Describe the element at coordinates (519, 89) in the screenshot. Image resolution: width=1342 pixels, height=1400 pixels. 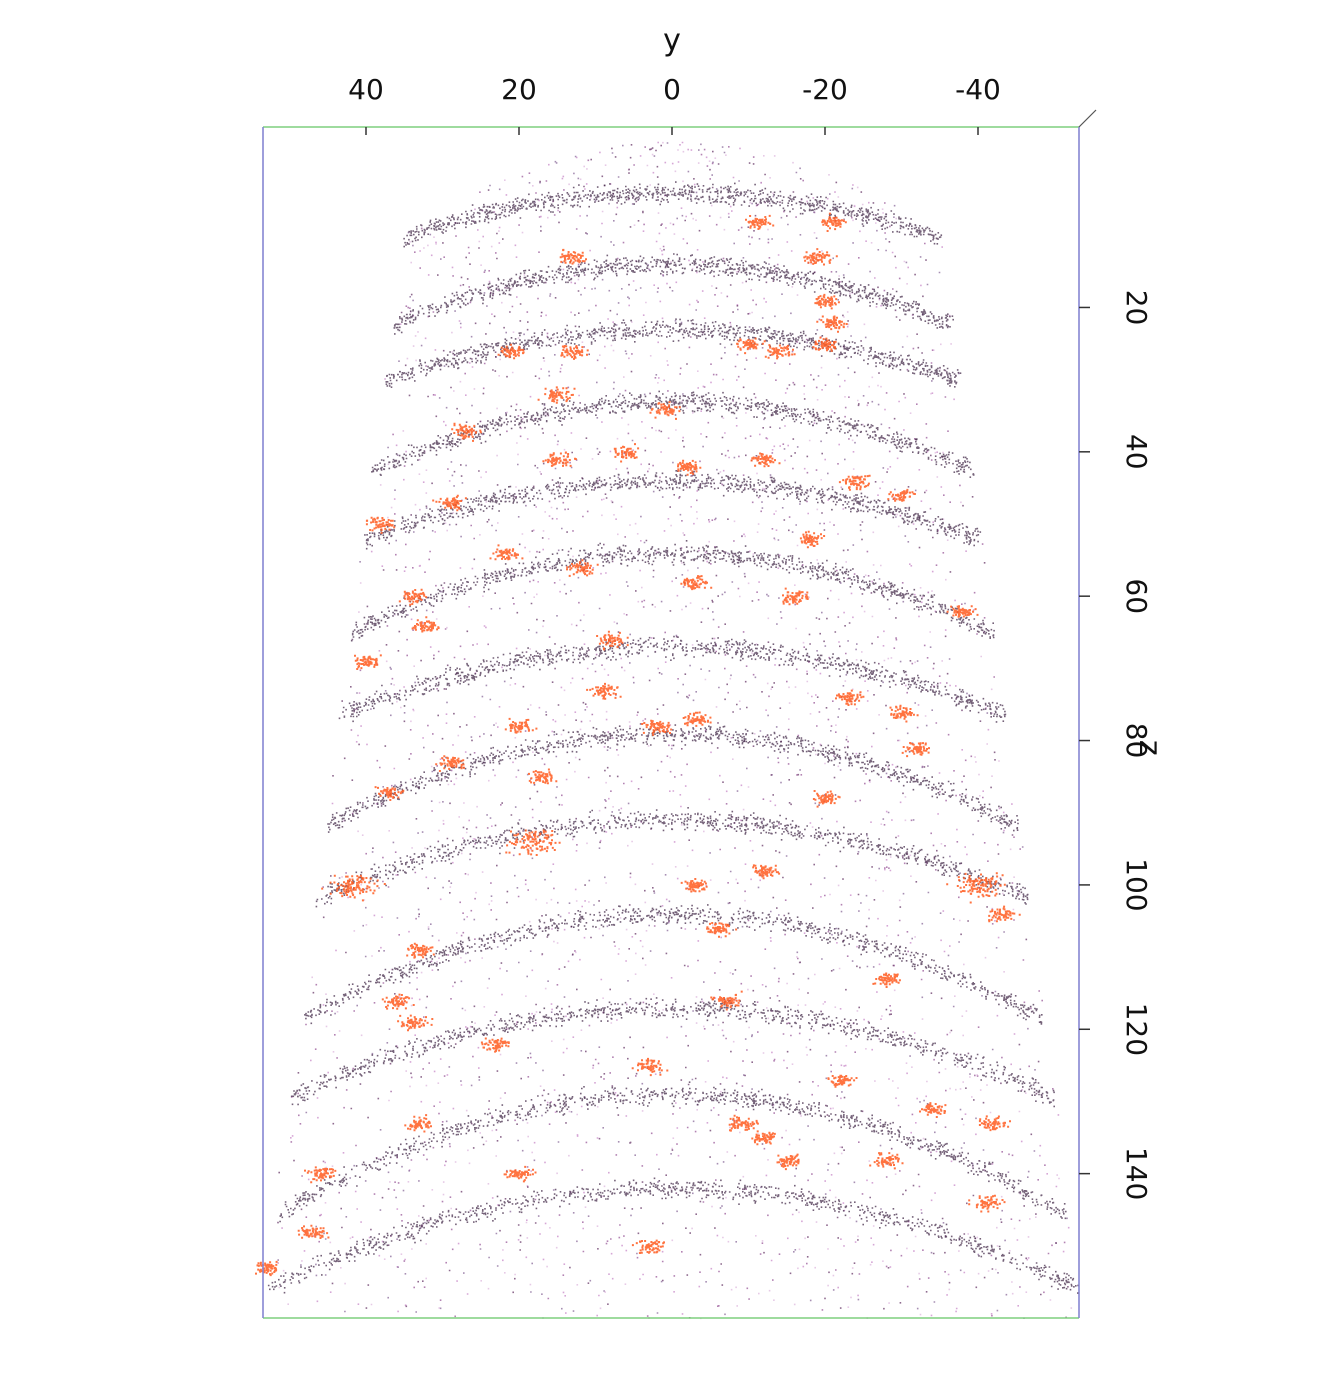
I see `y-tick-label: 20` at that location.